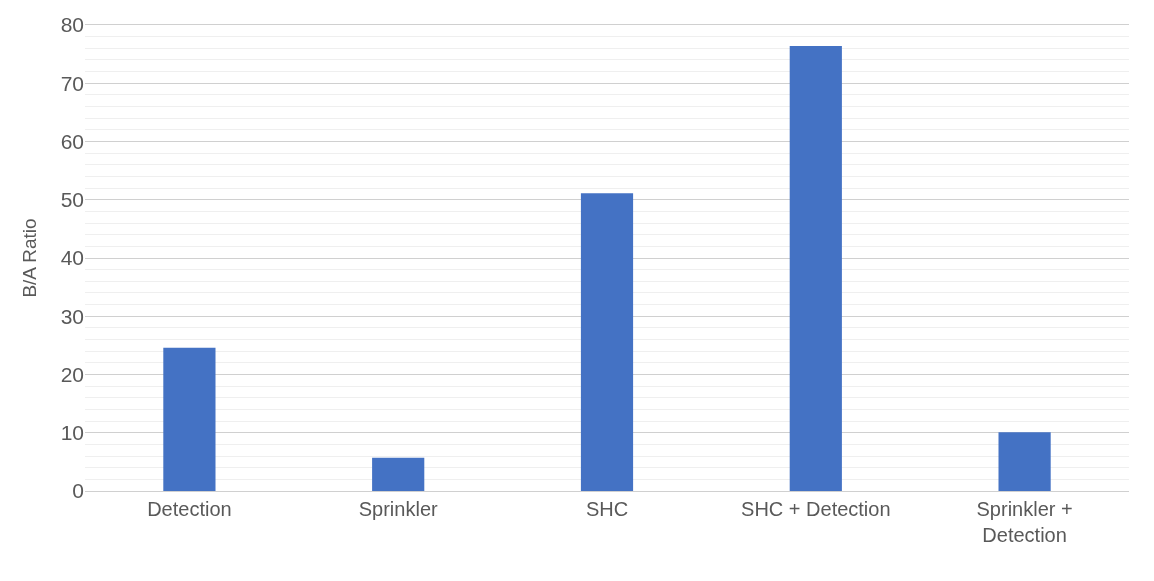  Describe the element at coordinates (72, 25) in the screenshot. I see `y-tick-label: 80` at that location.